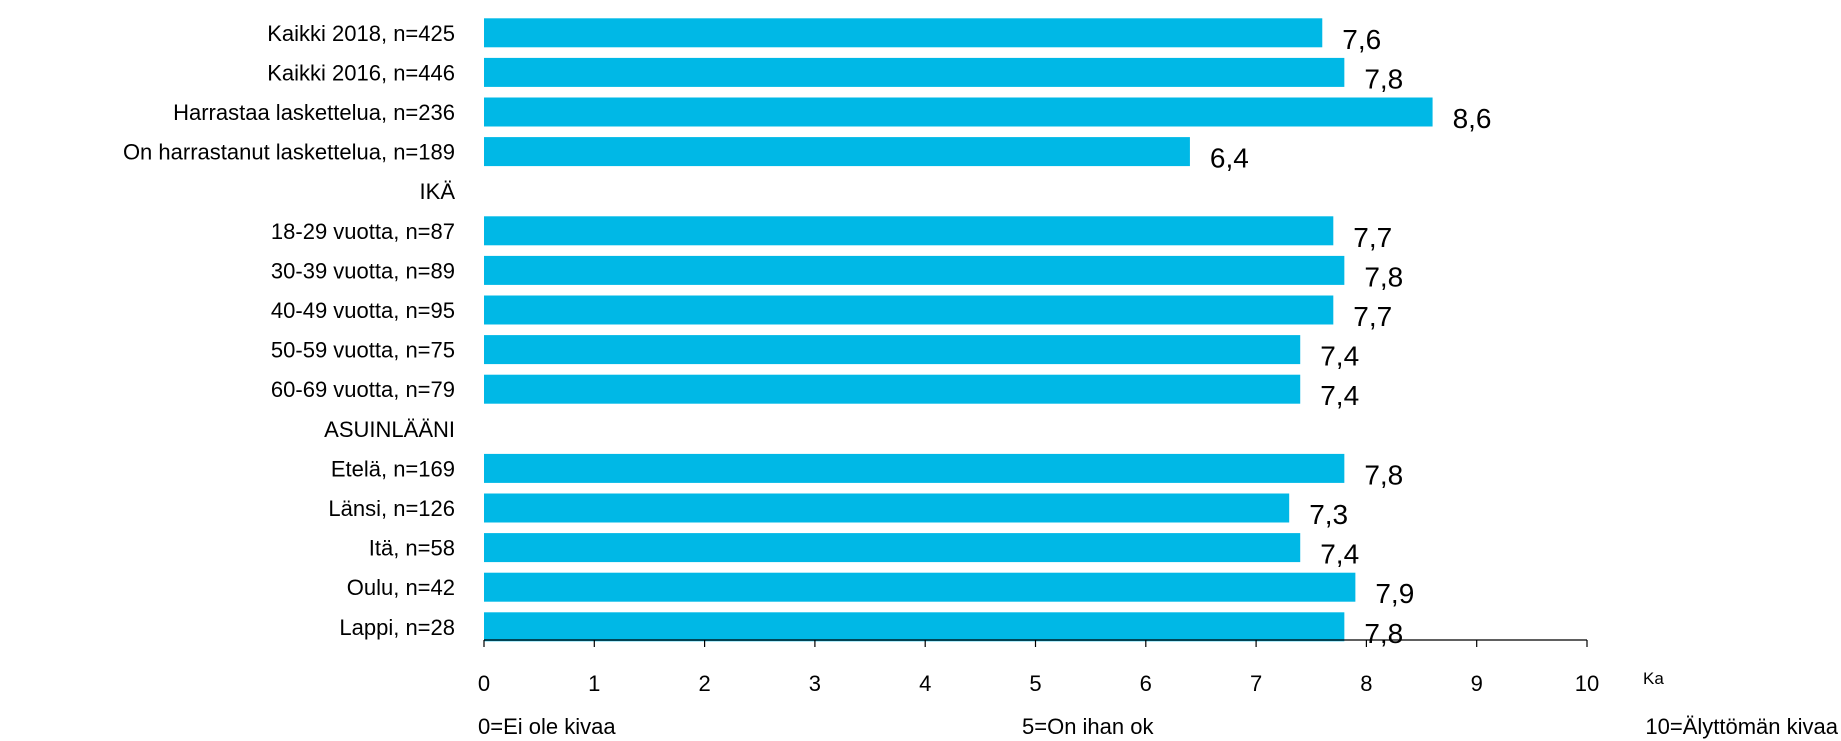 The width and height of the screenshot is (1841, 741). I want to click on x-axis-unit-label: Ka, so click(1653, 678).